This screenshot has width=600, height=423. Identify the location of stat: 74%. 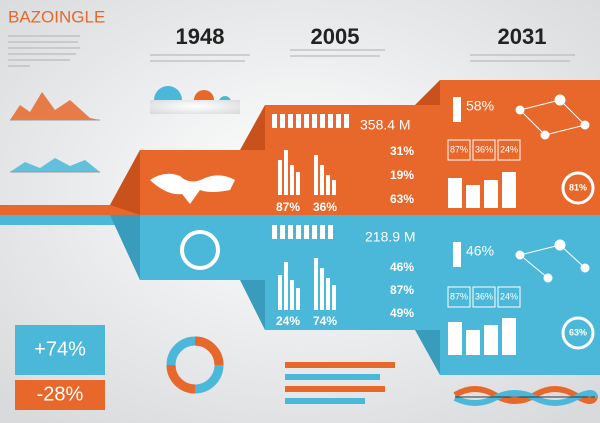
(325, 321).